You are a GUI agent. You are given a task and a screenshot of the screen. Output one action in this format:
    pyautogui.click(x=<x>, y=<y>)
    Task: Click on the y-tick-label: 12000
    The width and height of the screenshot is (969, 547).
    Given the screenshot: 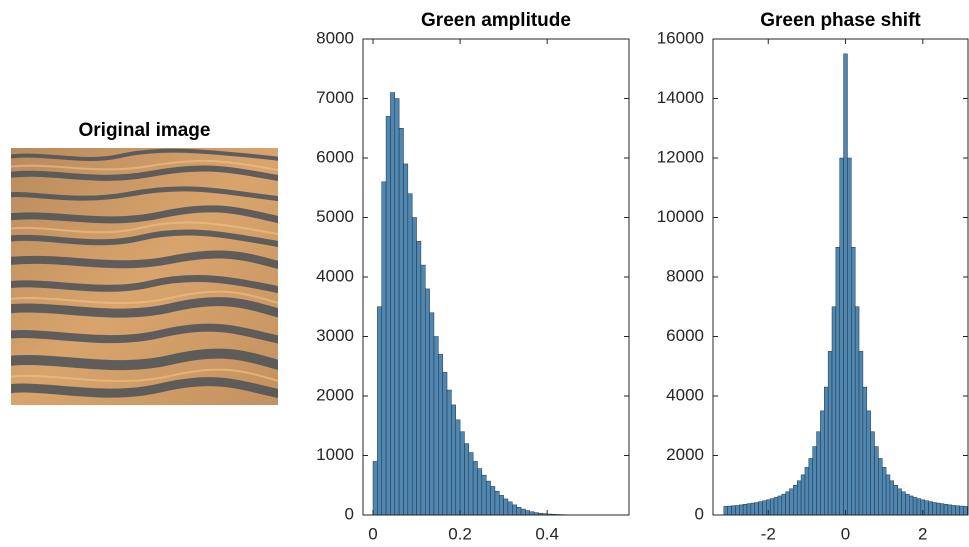 What is the action you would take?
    pyautogui.click(x=680, y=156)
    